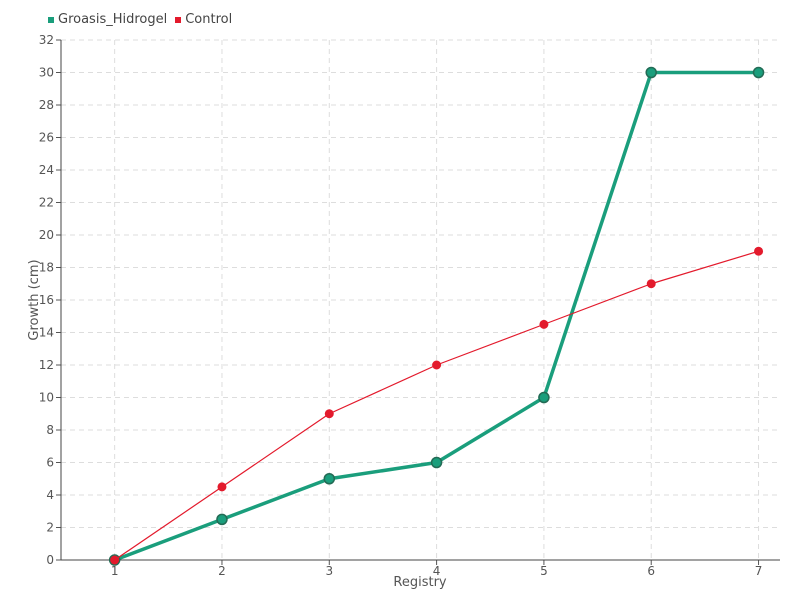 The width and height of the screenshot is (800, 600). What do you see at coordinates (115, 571) in the screenshot?
I see `x-tick-label: 1` at bounding box center [115, 571].